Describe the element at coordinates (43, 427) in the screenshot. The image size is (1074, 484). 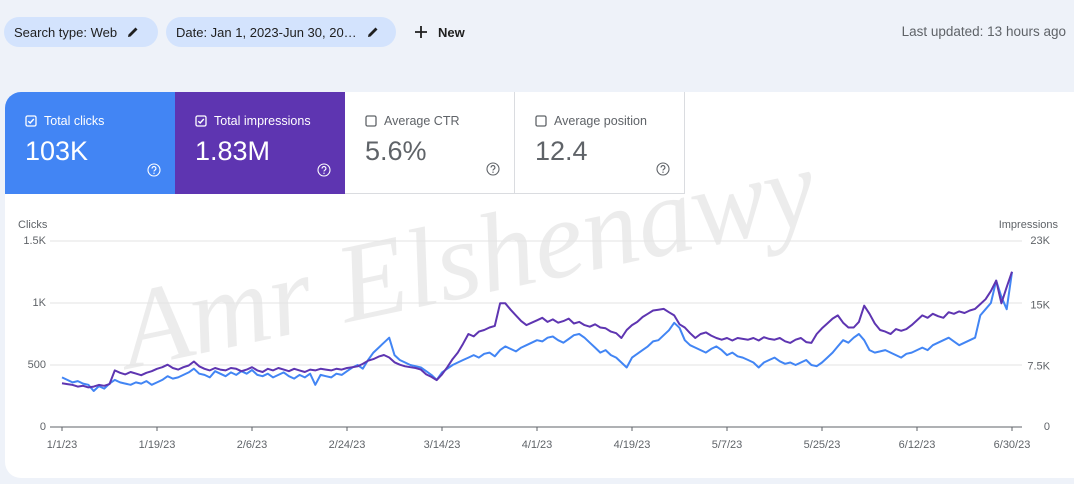
I see `y-tick-label: 0` at that location.